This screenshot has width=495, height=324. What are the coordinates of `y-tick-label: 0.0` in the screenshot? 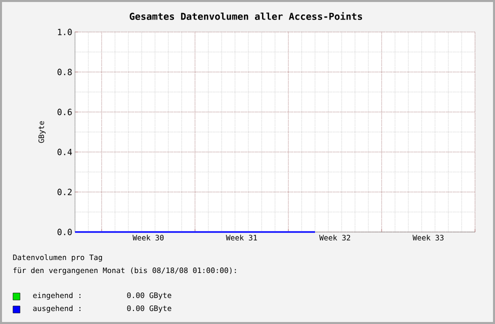 It's located at (65, 232).